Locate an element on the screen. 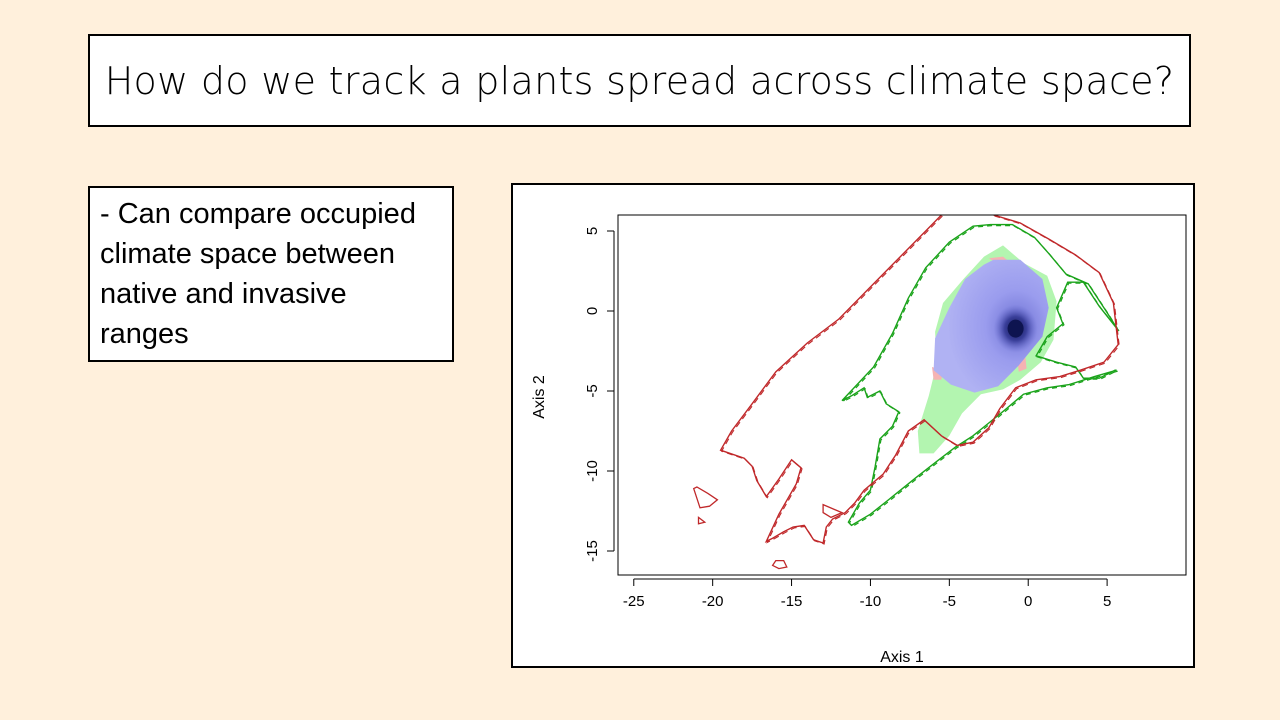  y-tick-label: -10 is located at coordinates (592, 471).